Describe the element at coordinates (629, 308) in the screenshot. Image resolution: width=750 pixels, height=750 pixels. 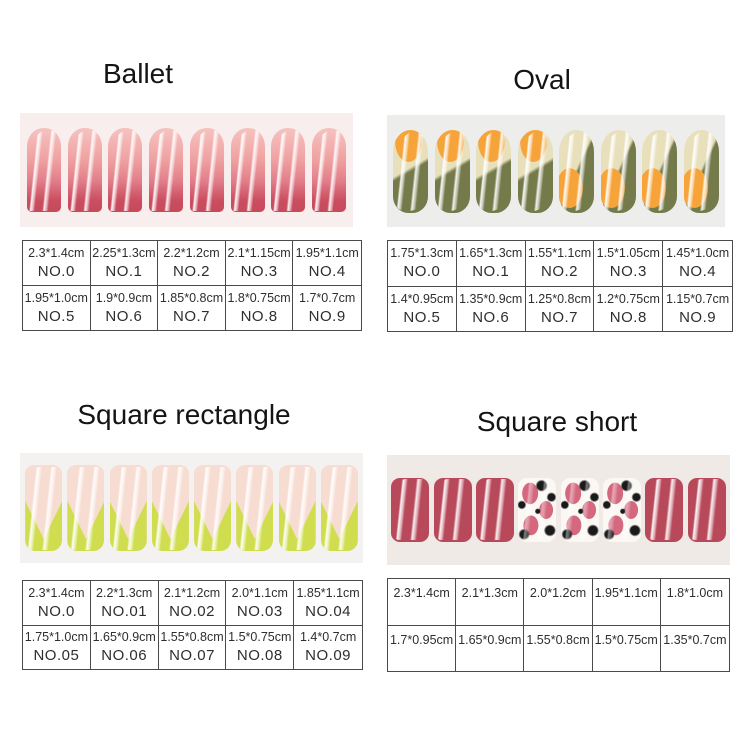
I see `size-cell: 1.2*0.75cm NO.8` at that location.